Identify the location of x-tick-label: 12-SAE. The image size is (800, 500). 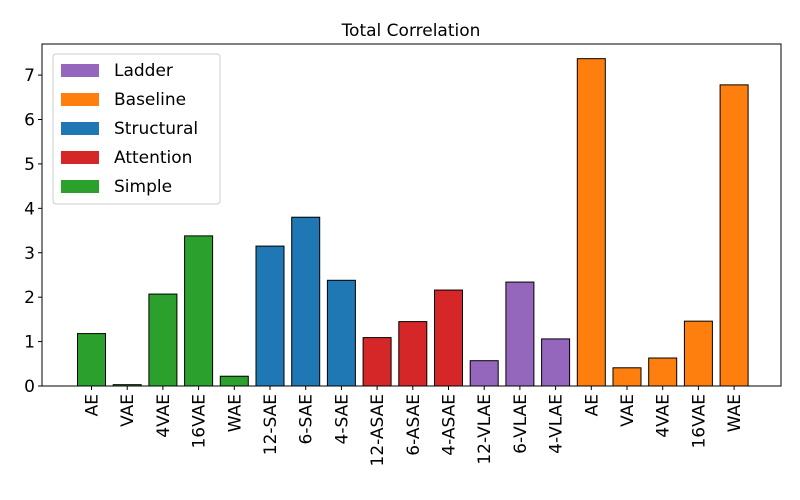
(271, 424).